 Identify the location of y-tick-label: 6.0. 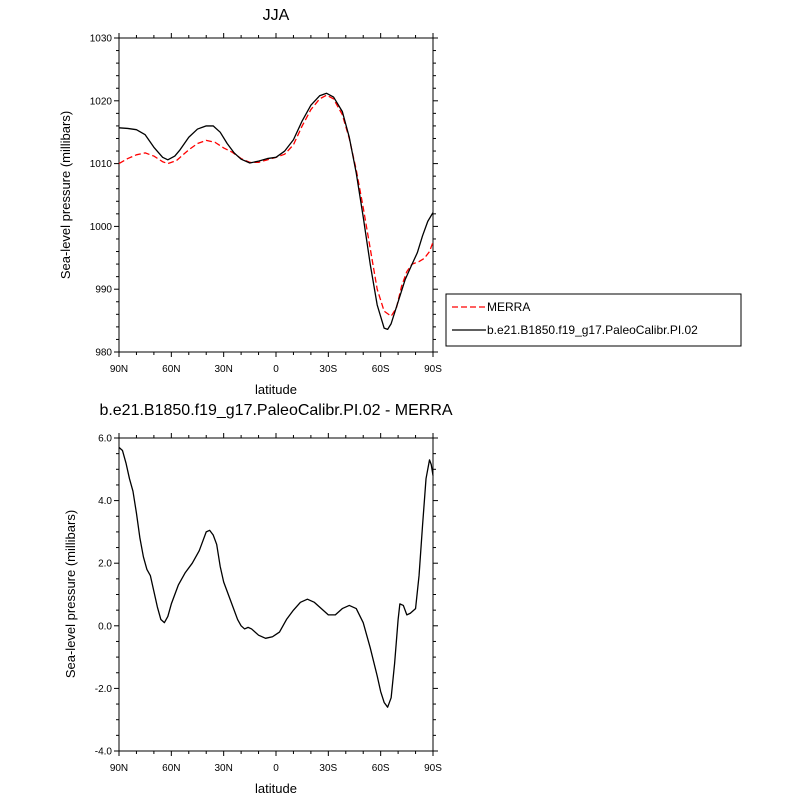
(105, 439).